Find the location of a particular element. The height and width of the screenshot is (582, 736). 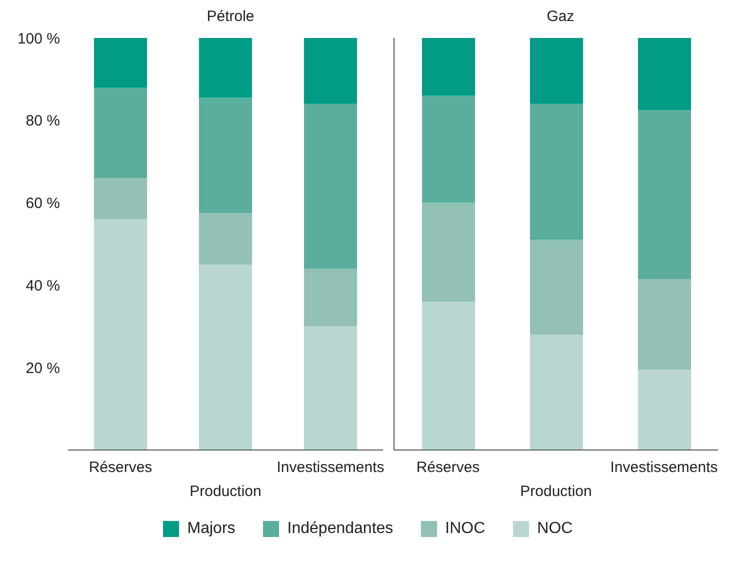

legend-label: NOC is located at coordinates (555, 529).